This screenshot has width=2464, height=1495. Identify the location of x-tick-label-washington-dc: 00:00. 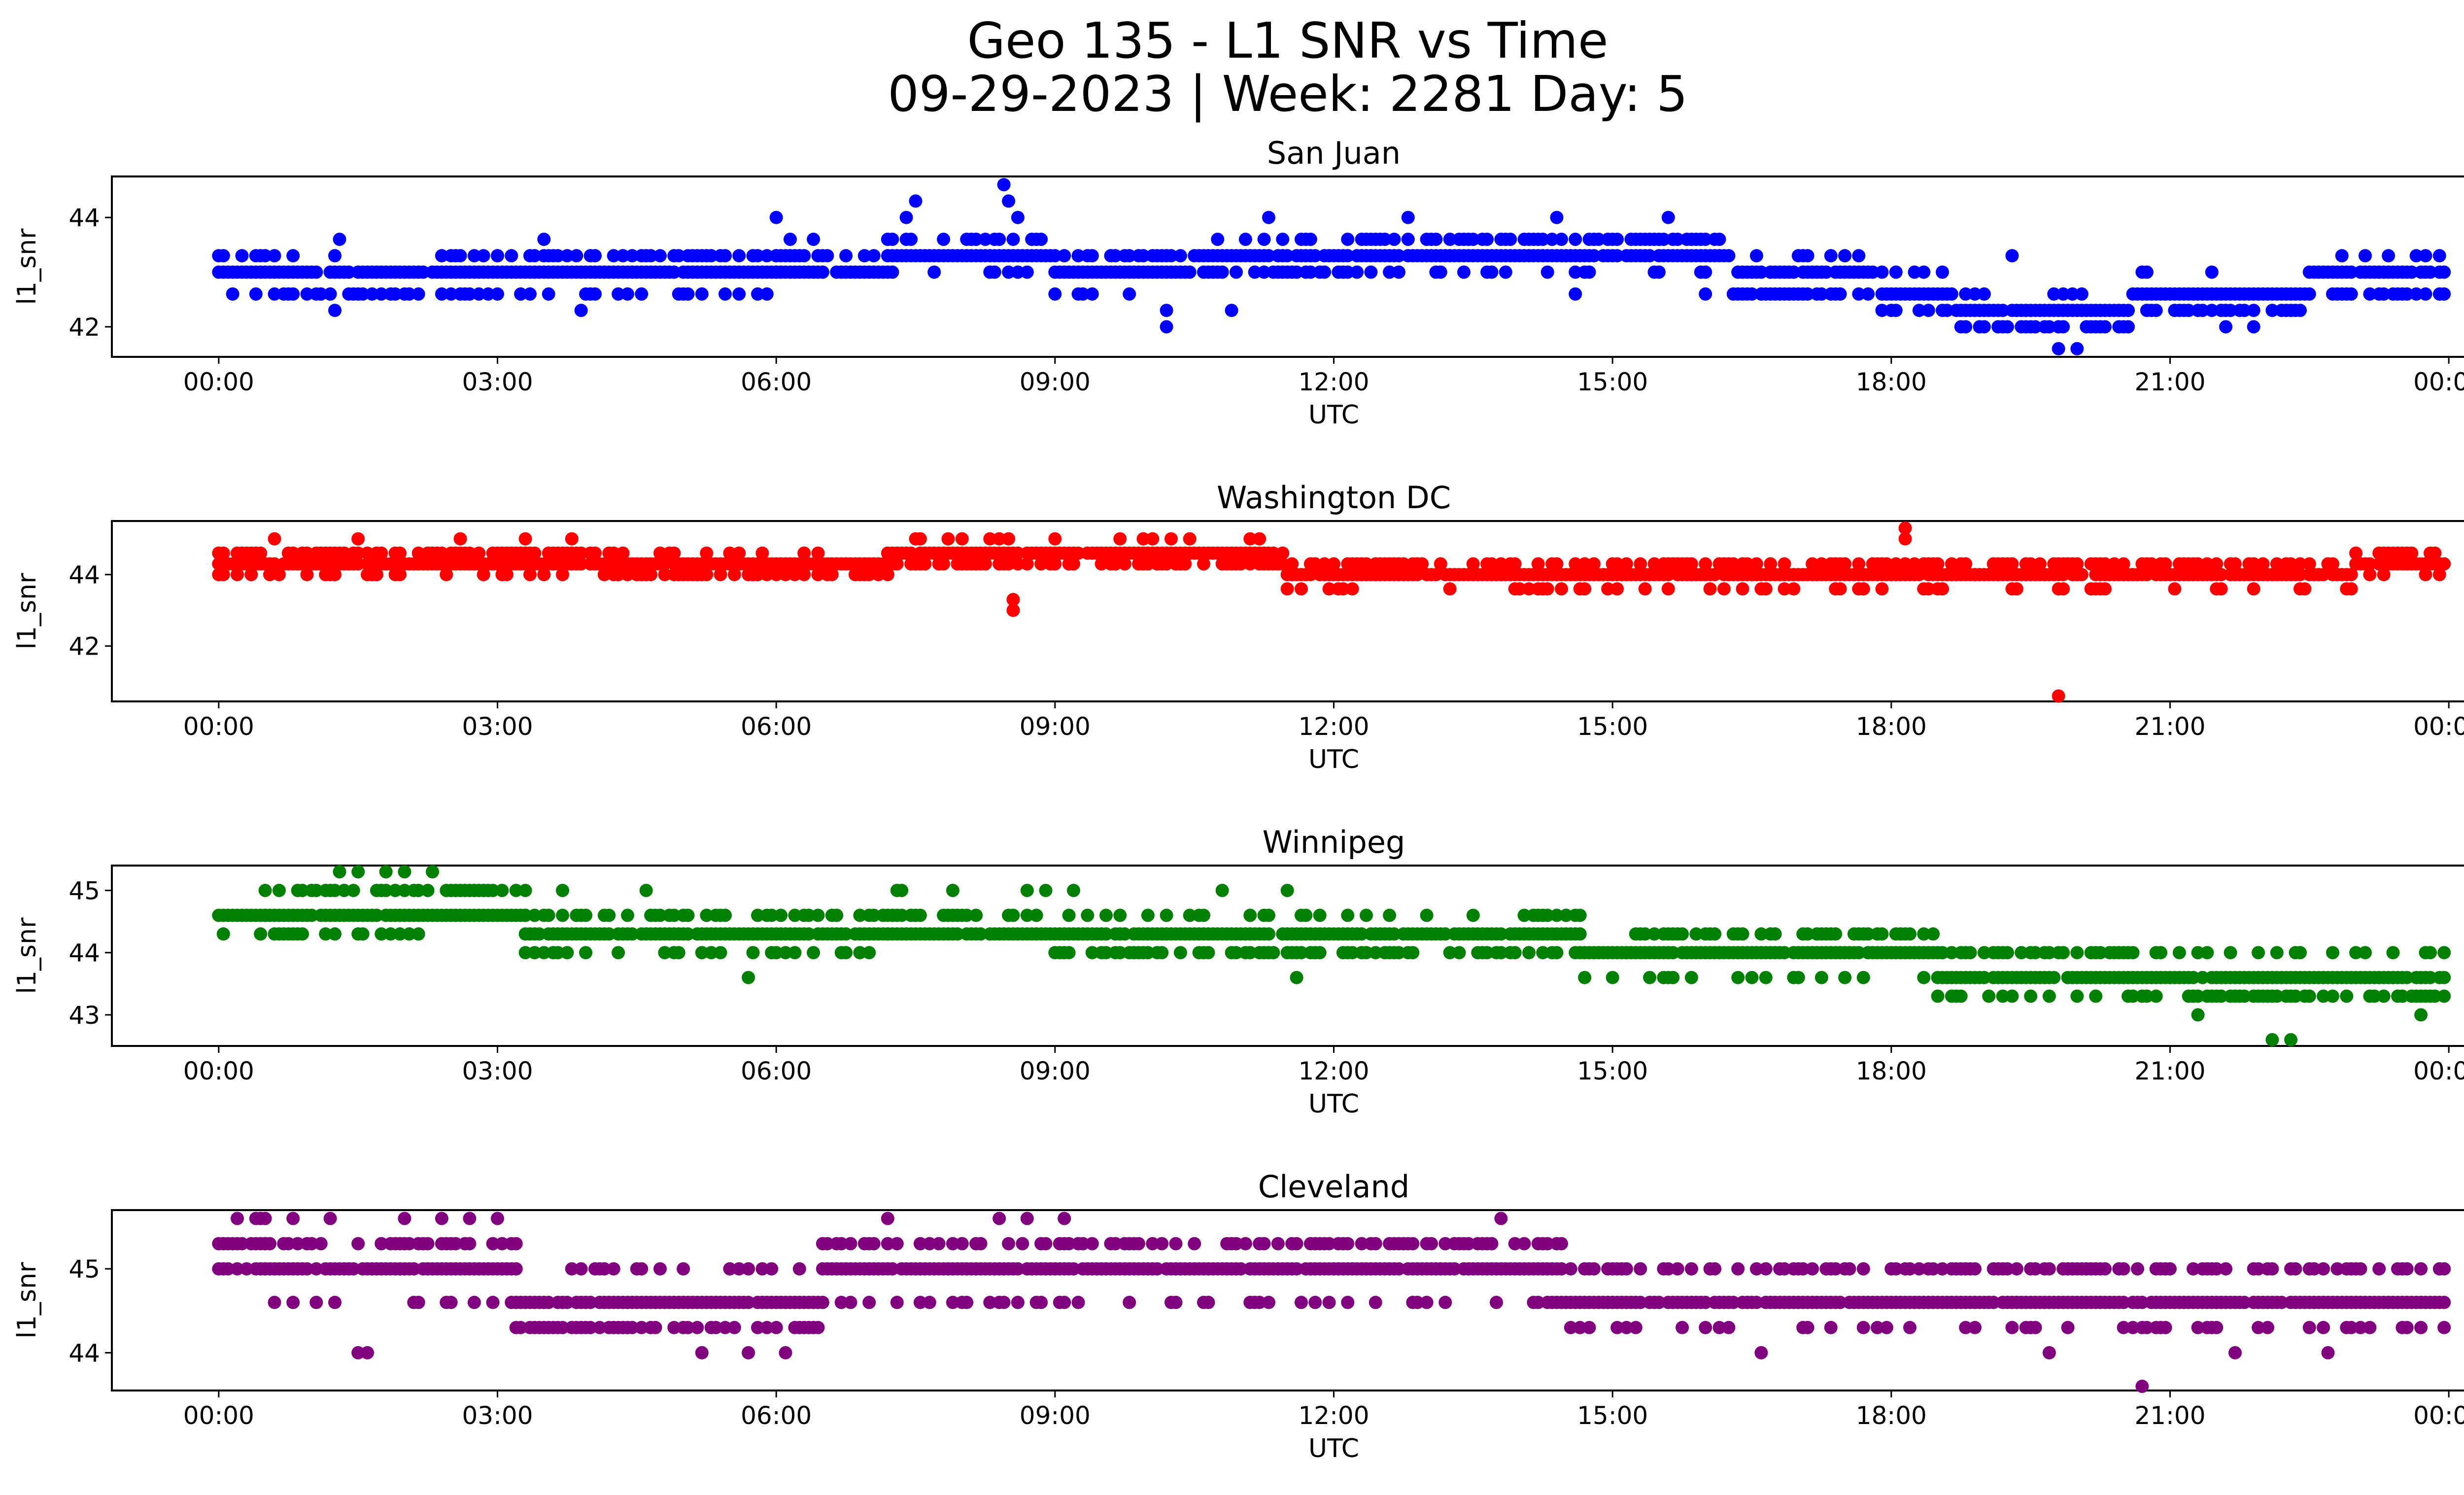
(2438, 726).